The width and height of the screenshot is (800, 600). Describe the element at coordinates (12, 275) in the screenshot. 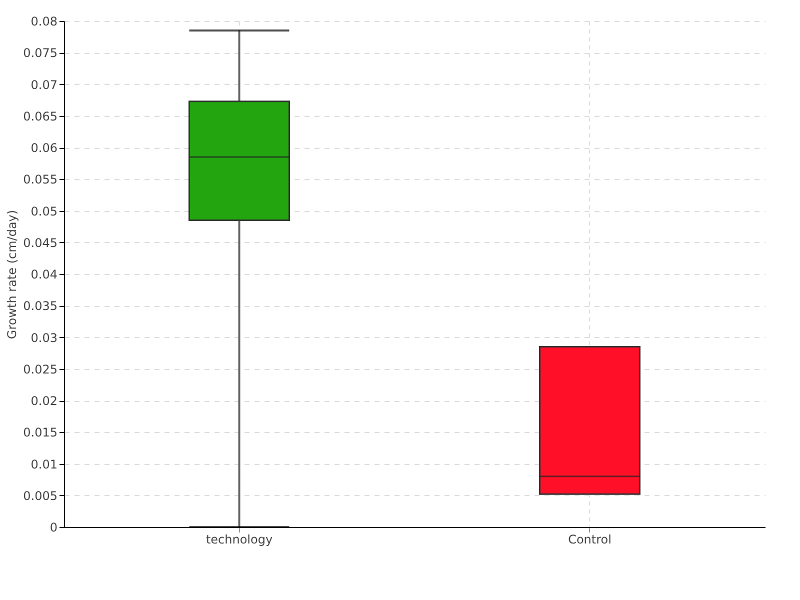

I see `y-axis-title: Growth rate (cm/day)` at that location.